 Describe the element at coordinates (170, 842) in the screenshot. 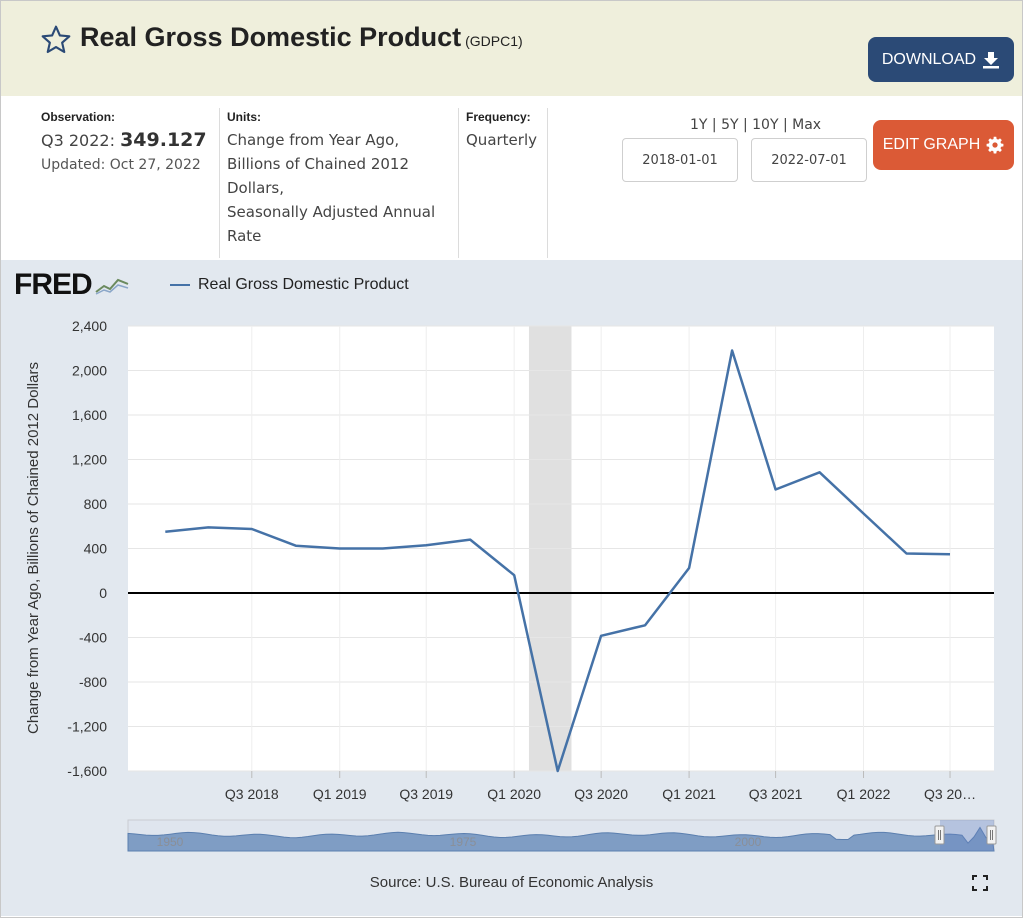

I see `navigator-label: 1950` at that location.